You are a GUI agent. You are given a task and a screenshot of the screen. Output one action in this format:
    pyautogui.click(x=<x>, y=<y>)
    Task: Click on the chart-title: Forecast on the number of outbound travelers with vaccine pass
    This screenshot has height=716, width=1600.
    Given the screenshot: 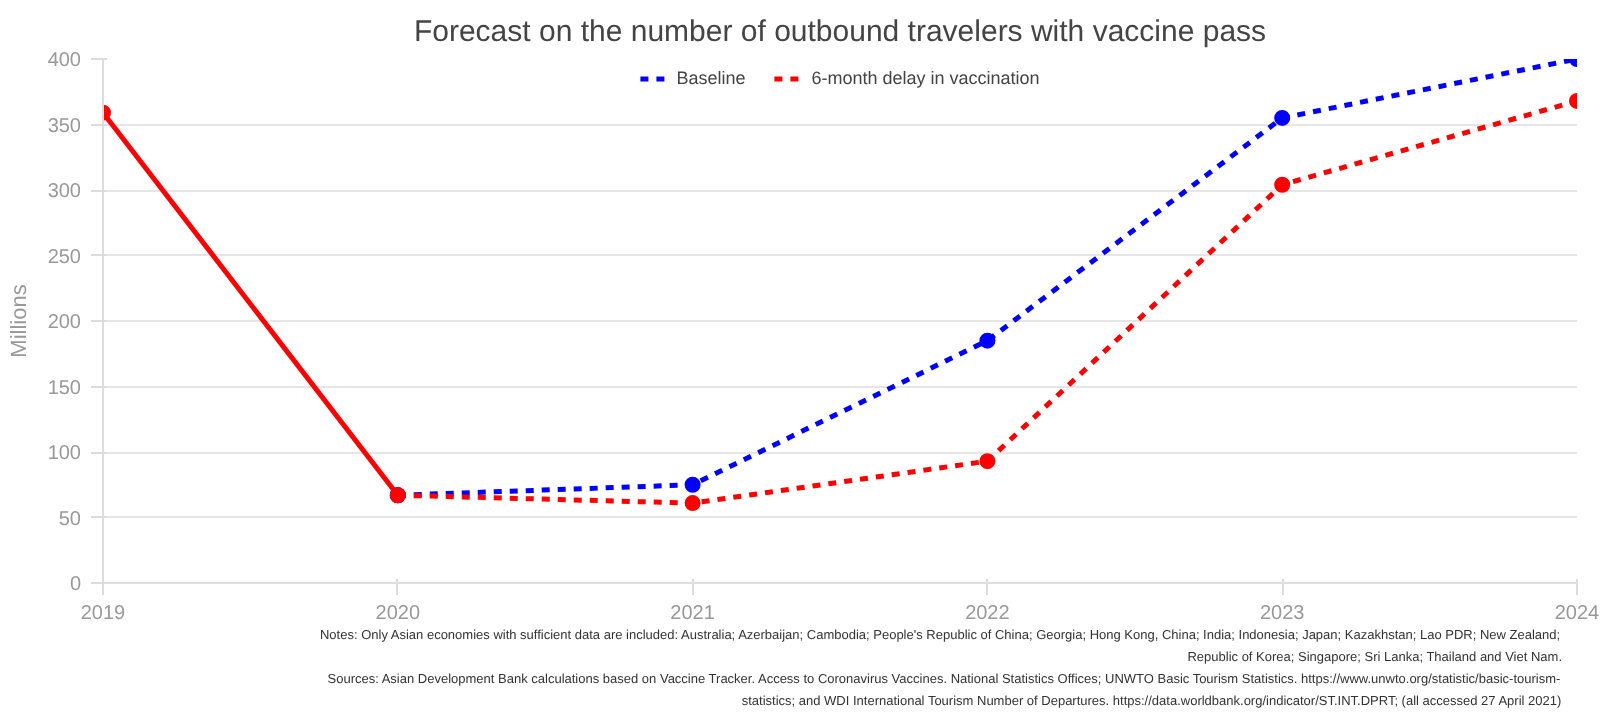 What is the action you would take?
    pyautogui.click(x=840, y=32)
    